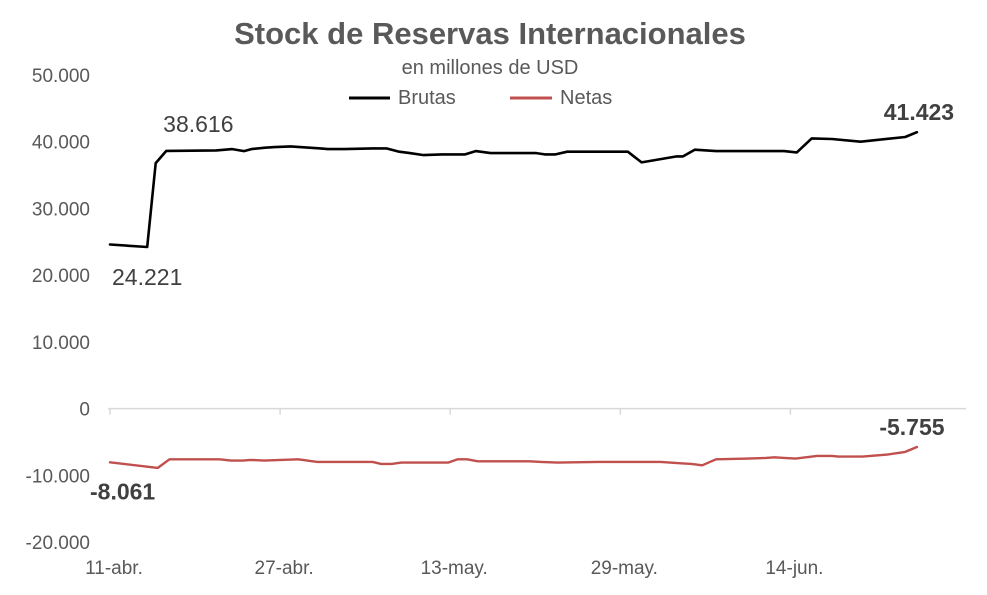 The image size is (987, 595). Describe the element at coordinates (114, 568) in the screenshot. I see `x-tick-label: 11-abr.` at that location.